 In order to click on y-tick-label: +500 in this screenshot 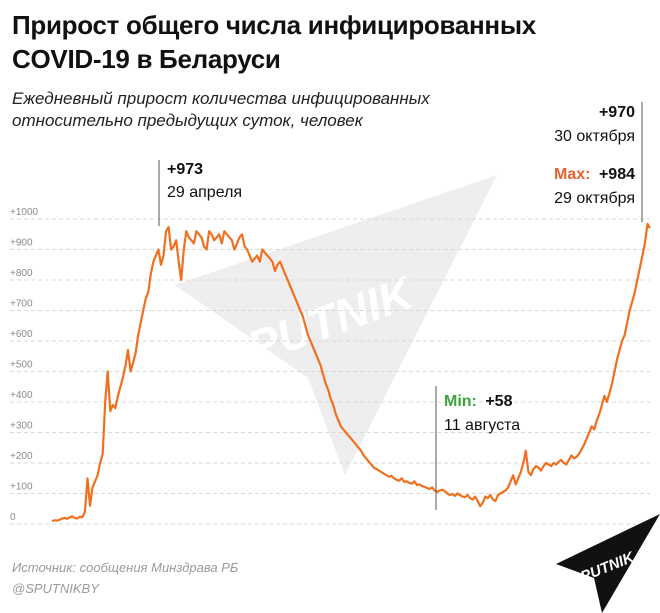, I will do `click(21, 365)`.